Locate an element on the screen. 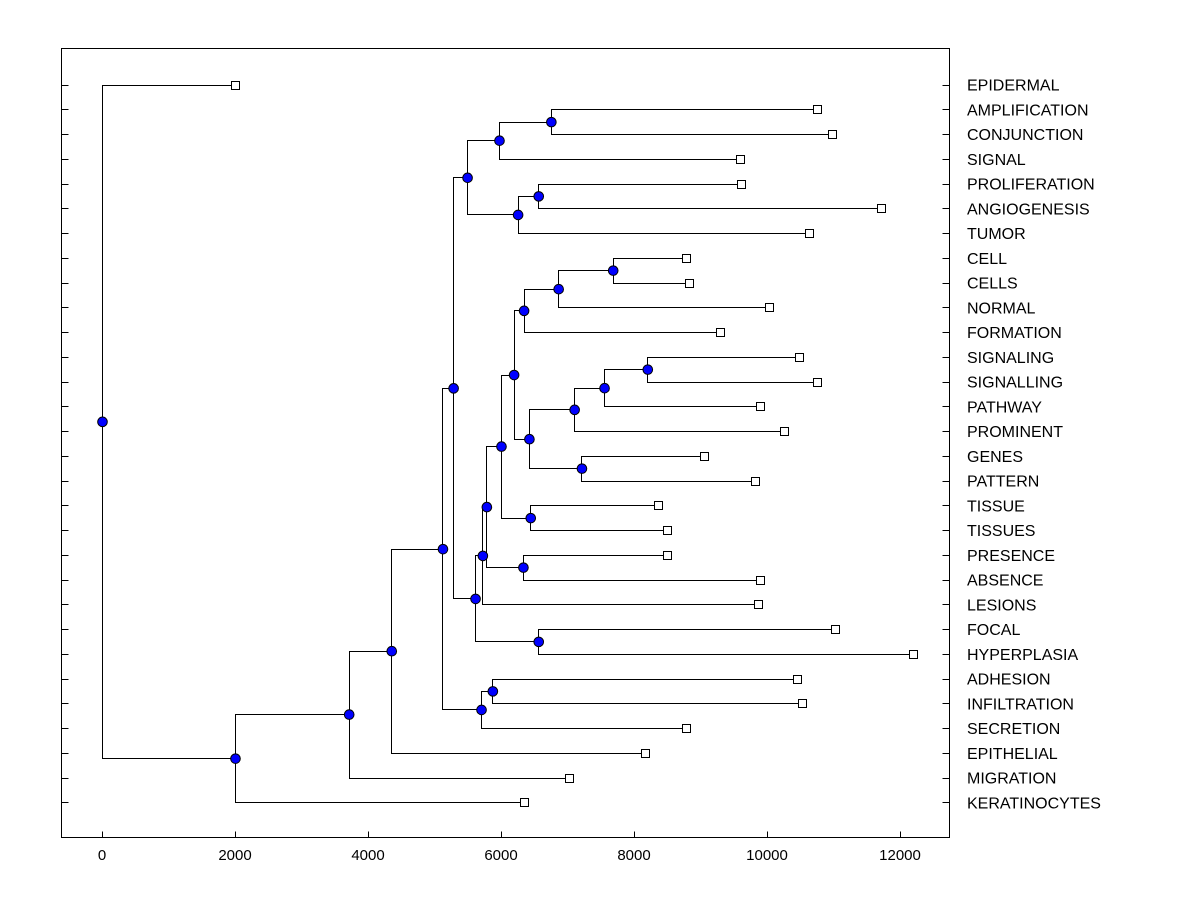  leaf-label: SIGNAL is located at coordinates (996, 160).